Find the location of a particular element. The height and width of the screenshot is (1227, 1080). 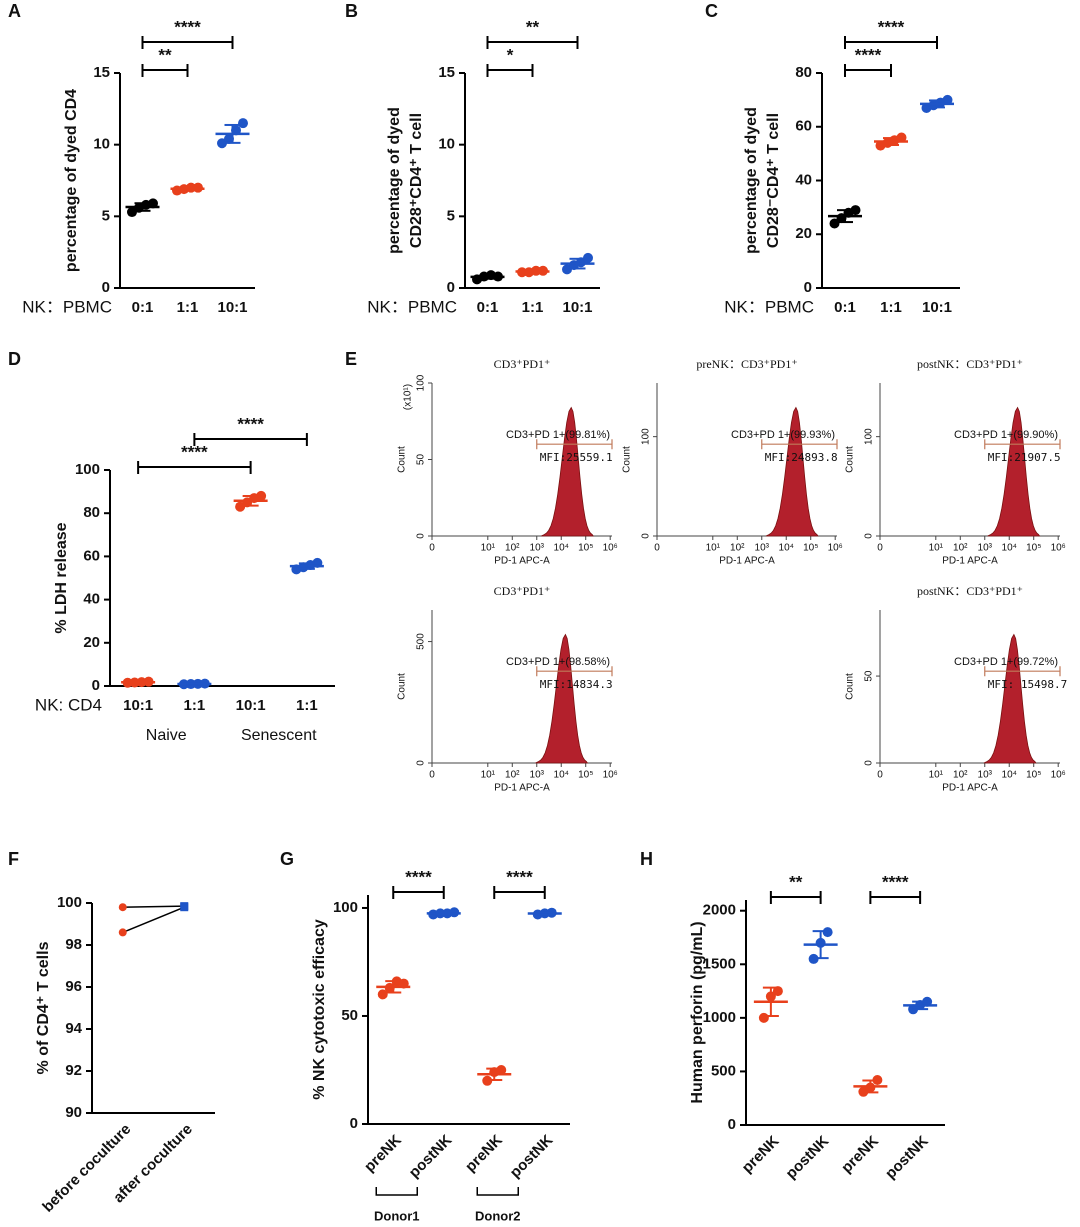

panel-label: B is located at coordinates (351, 11).